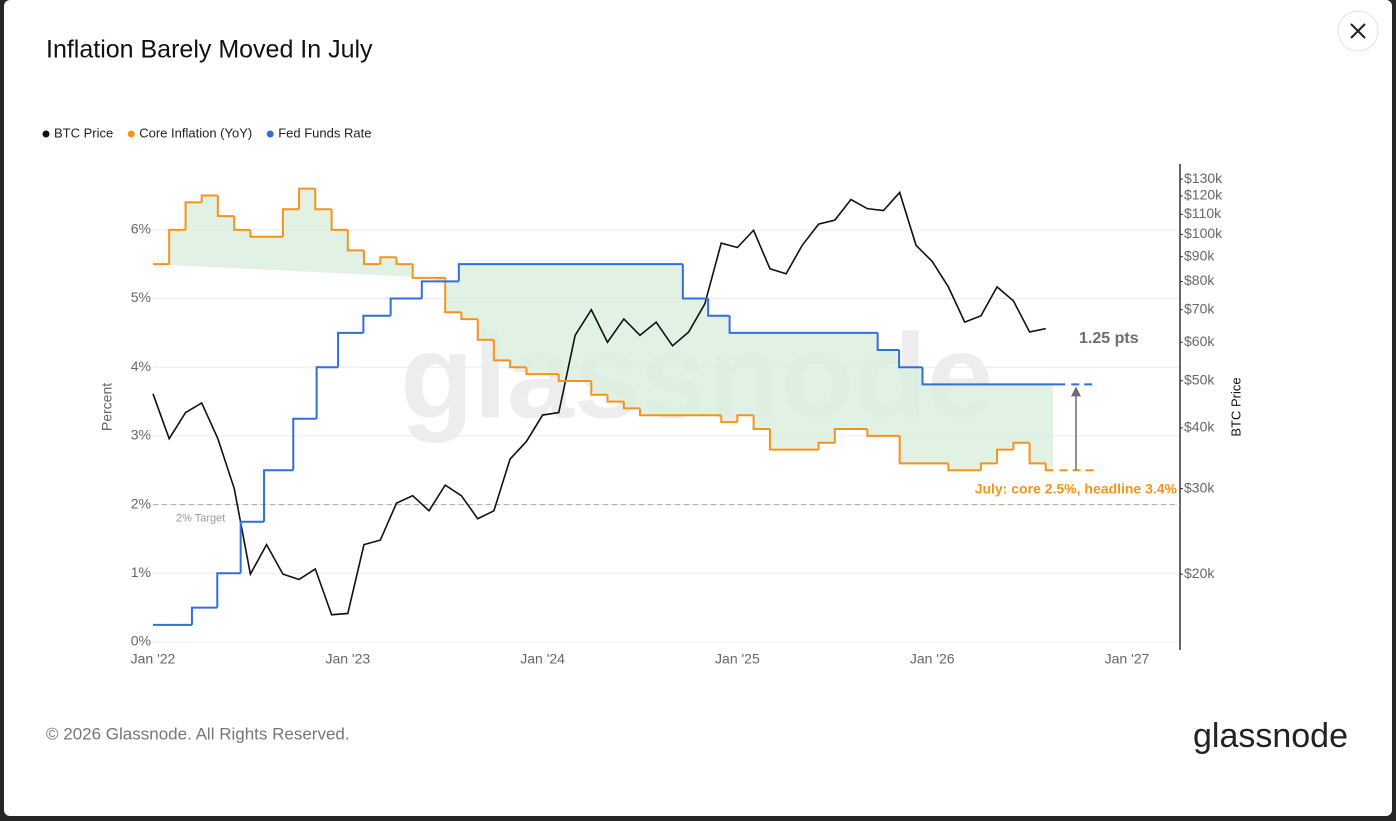 The image size is (1396, 821). I want to click on y-tick-label: 5%, so click(141, 297).